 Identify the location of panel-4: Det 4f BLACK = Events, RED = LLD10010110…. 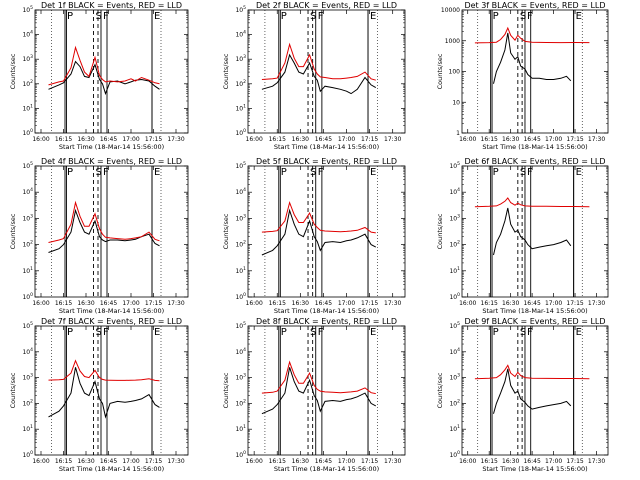
(99, 236).